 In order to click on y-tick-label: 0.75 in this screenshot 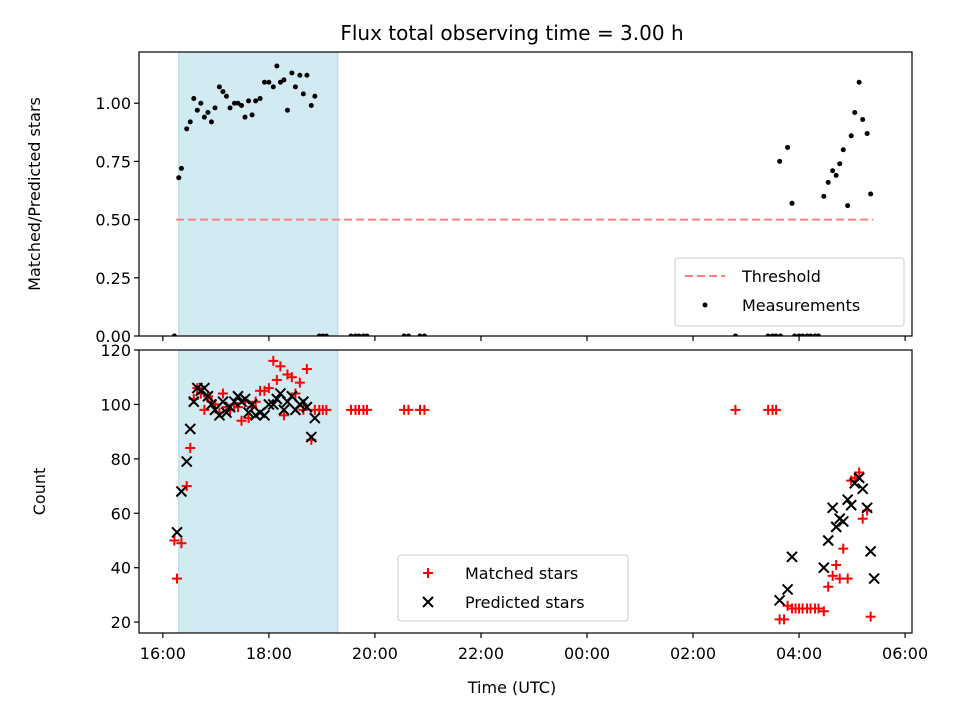, I will do `click(113, 161)`.